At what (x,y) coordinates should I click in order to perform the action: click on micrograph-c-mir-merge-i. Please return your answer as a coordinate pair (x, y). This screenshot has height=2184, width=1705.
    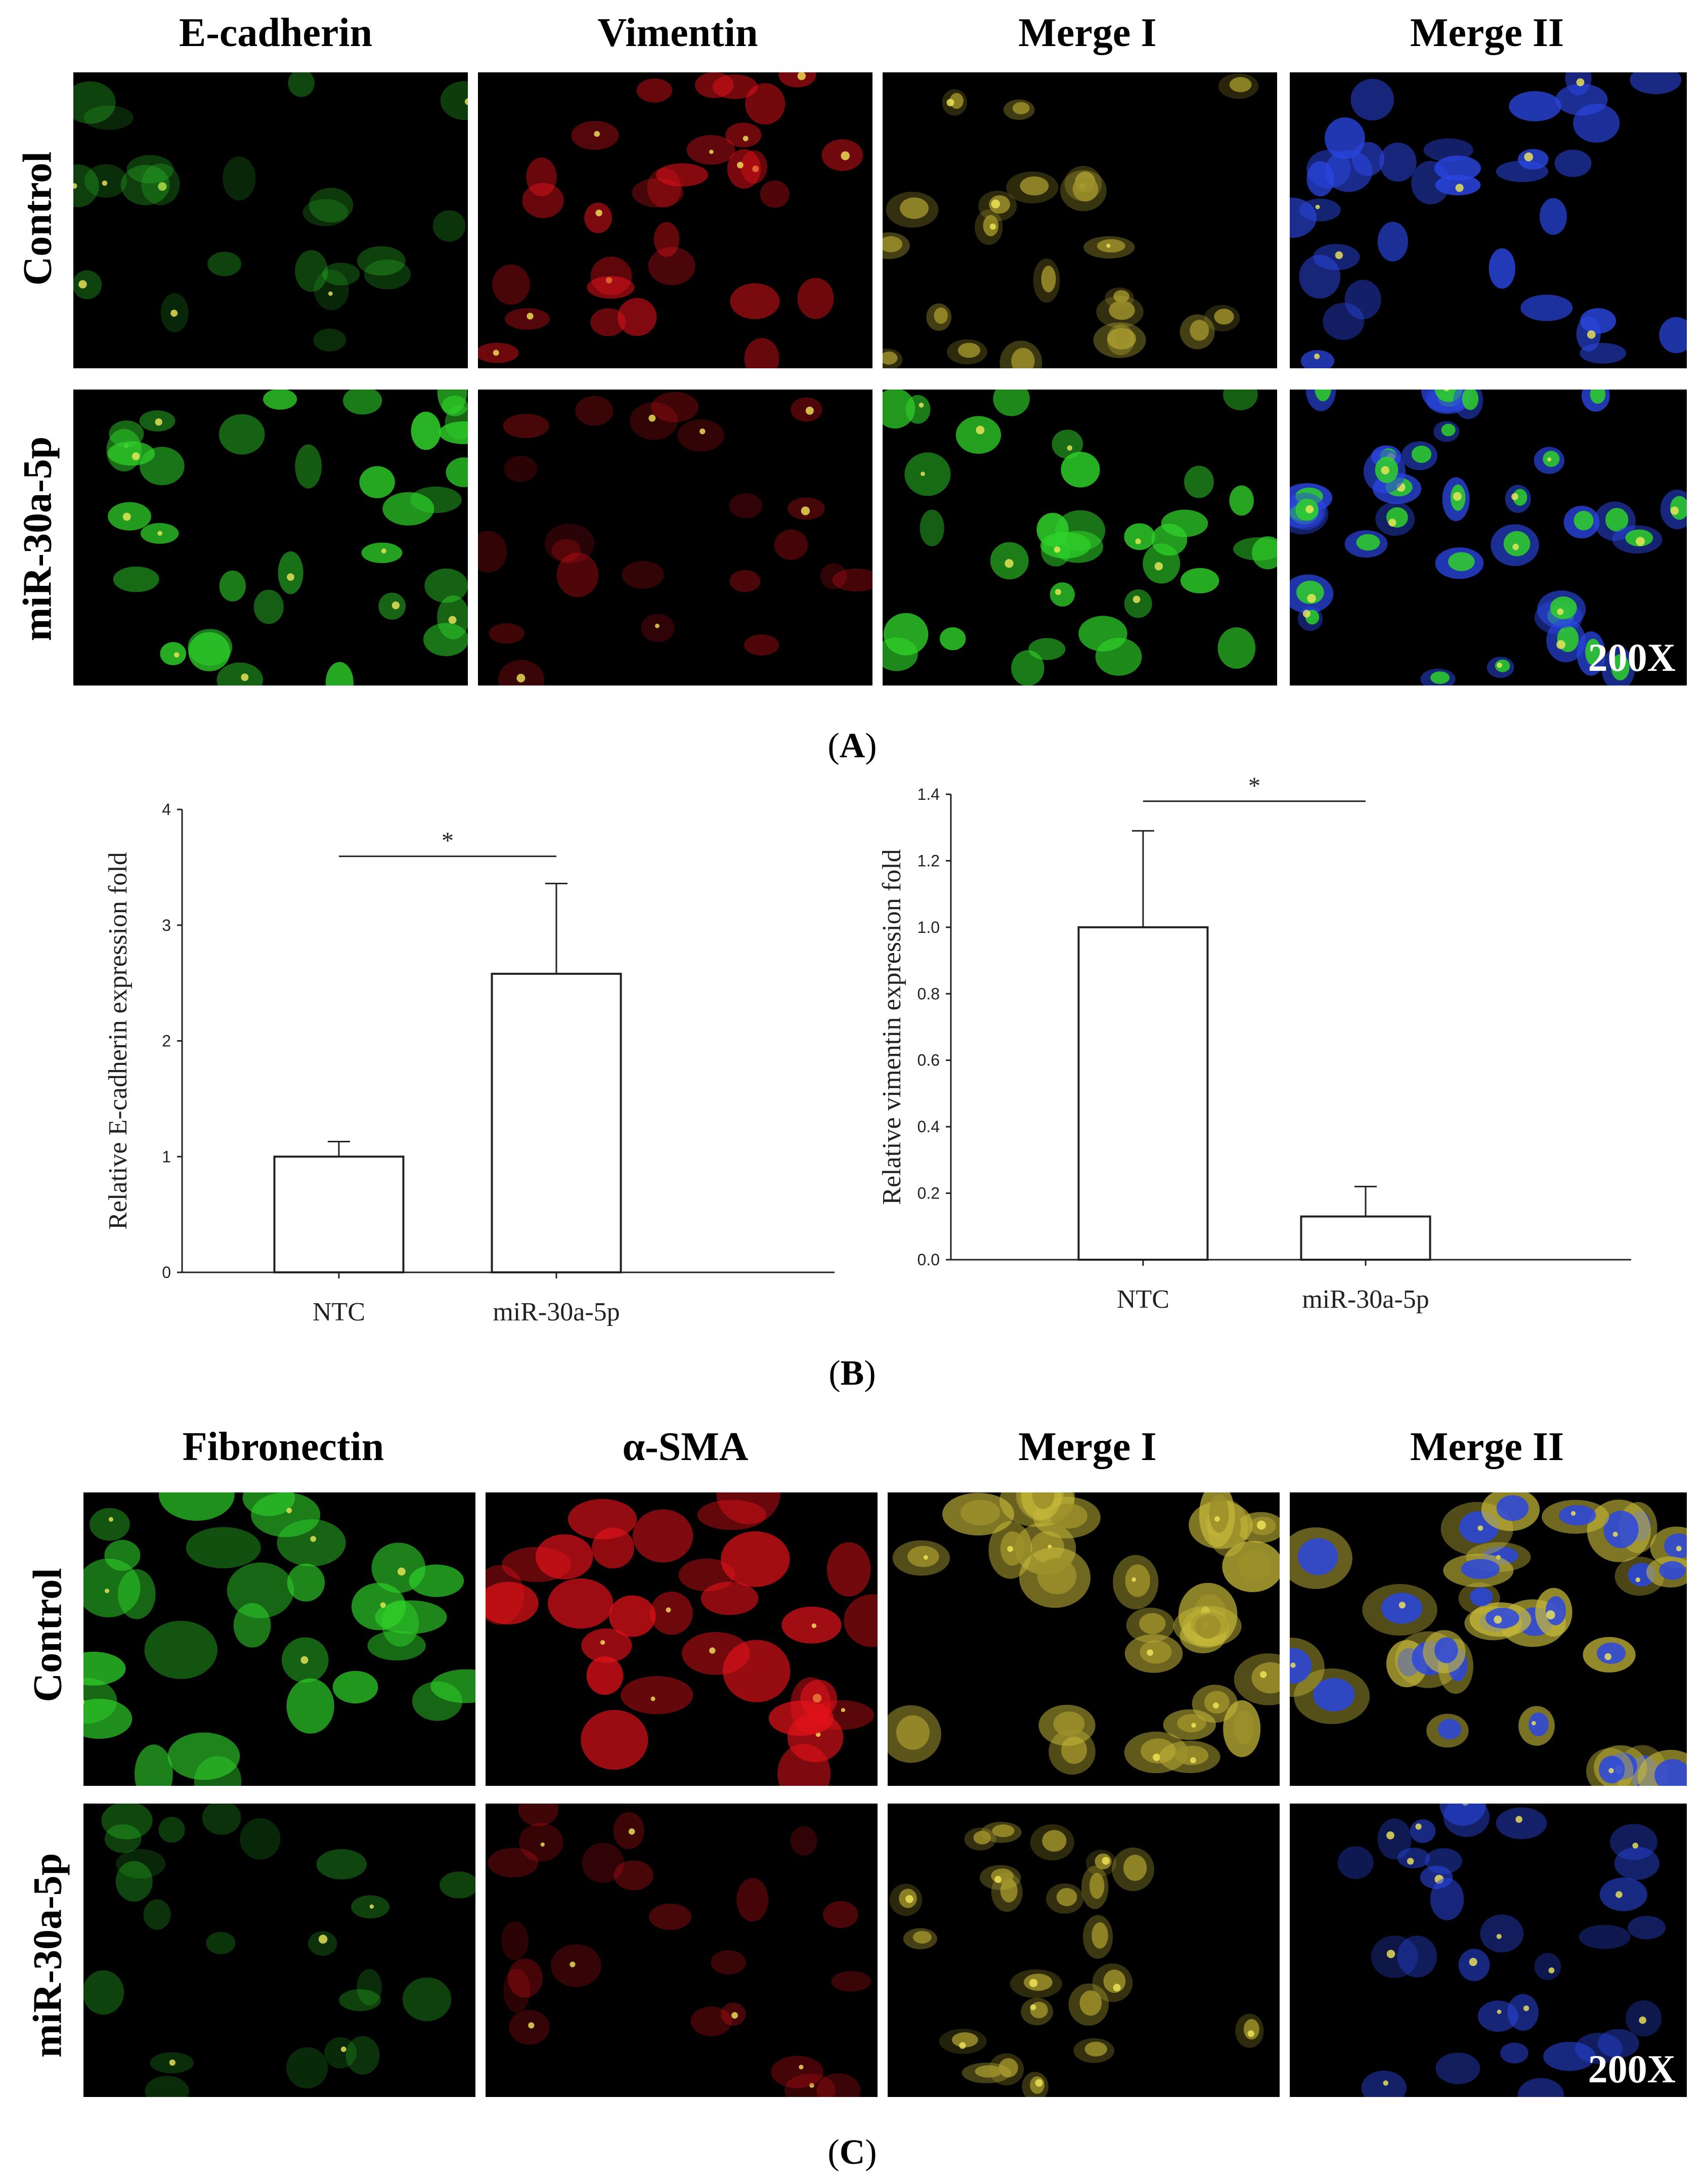
    Looking at the image, I should click on (1084, 1951).